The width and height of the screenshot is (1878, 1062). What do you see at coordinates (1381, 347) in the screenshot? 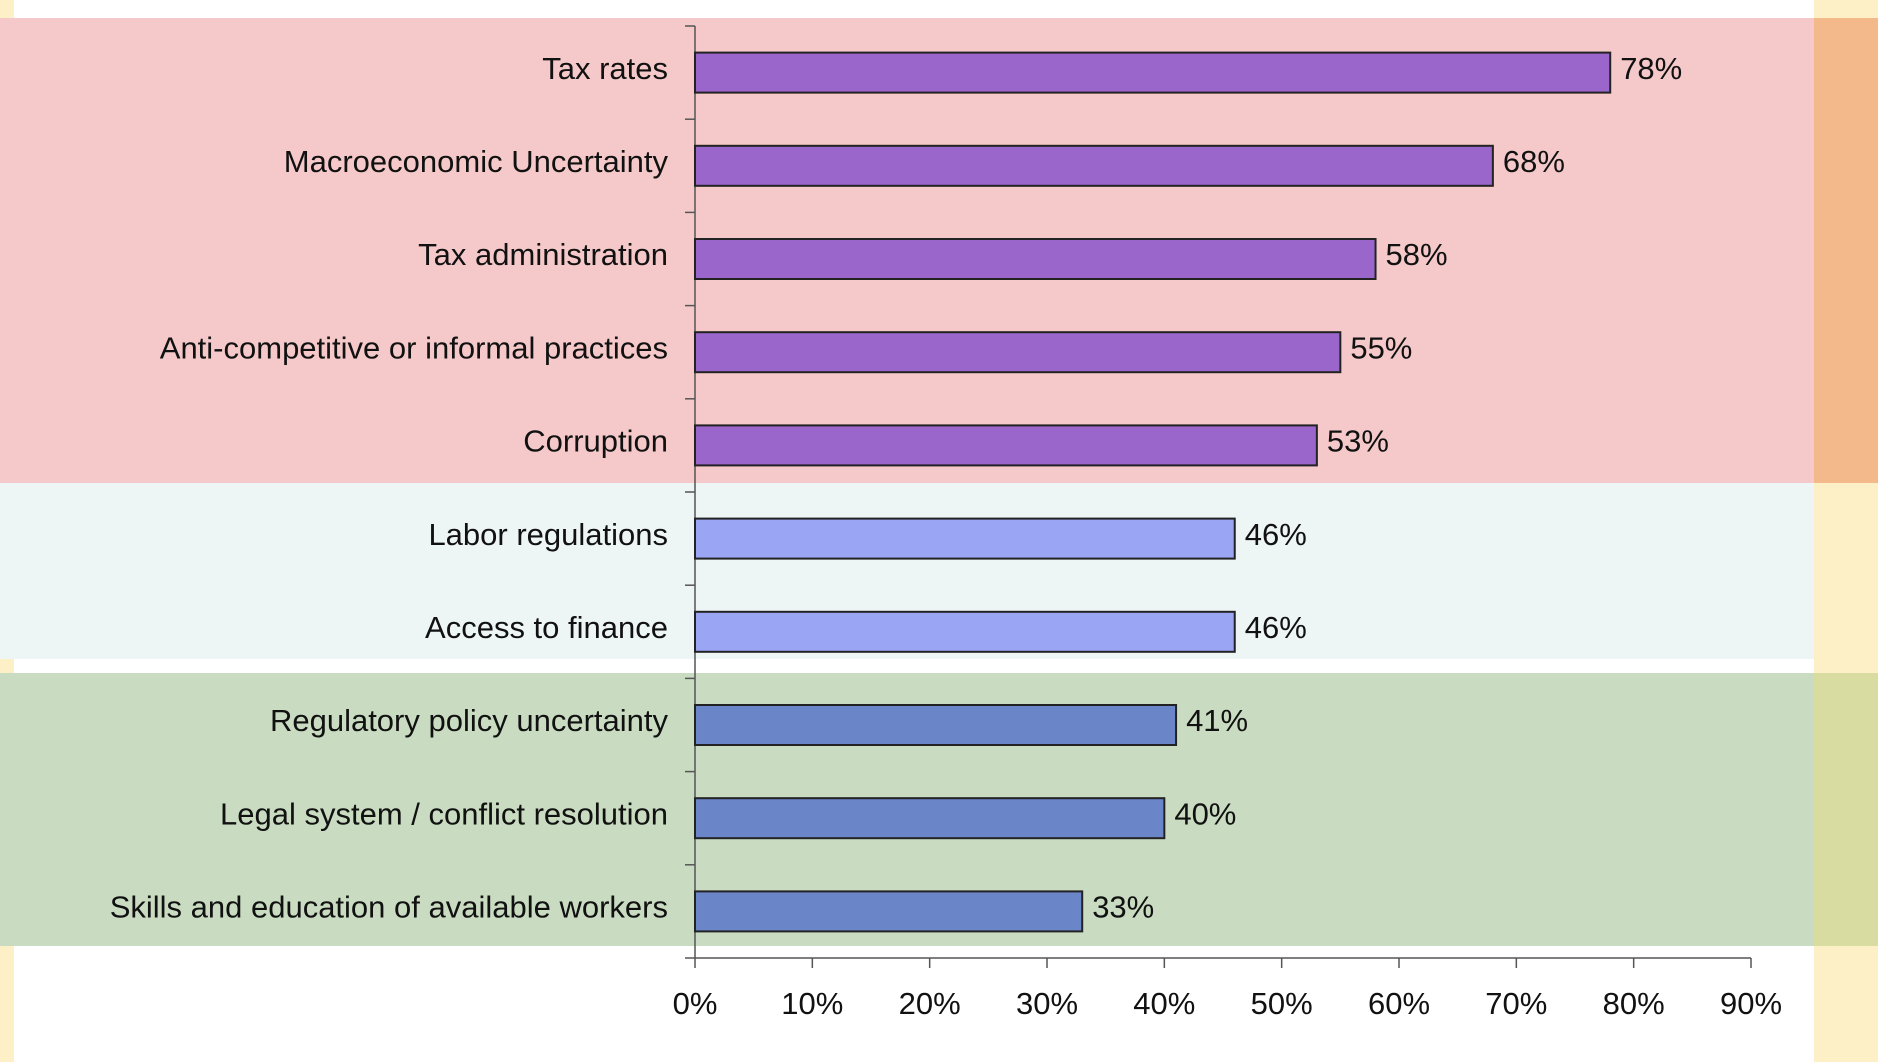
I see `value-label: 55%` at bounding box center [1381, 347].